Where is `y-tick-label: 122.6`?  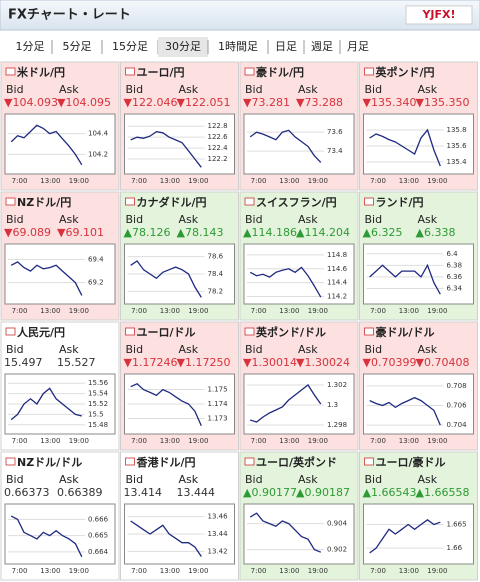 y-tick-label: 122.6 is located at coordinates (218, 137).